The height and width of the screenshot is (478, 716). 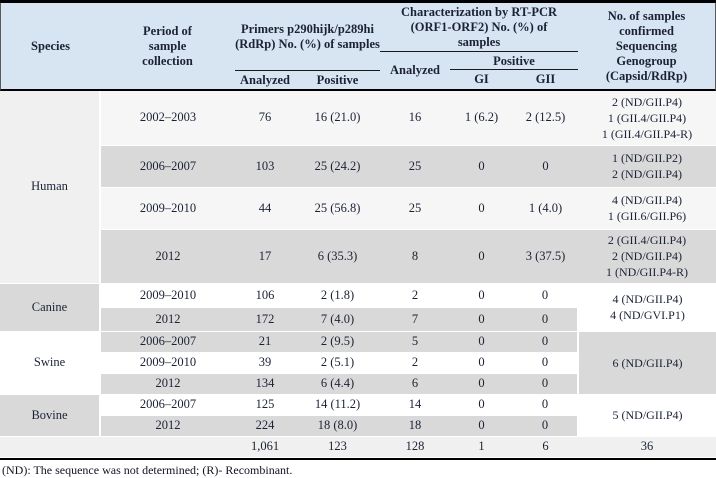 I want to click on species-cell-canine: Canine, so click(x=50, y=307).